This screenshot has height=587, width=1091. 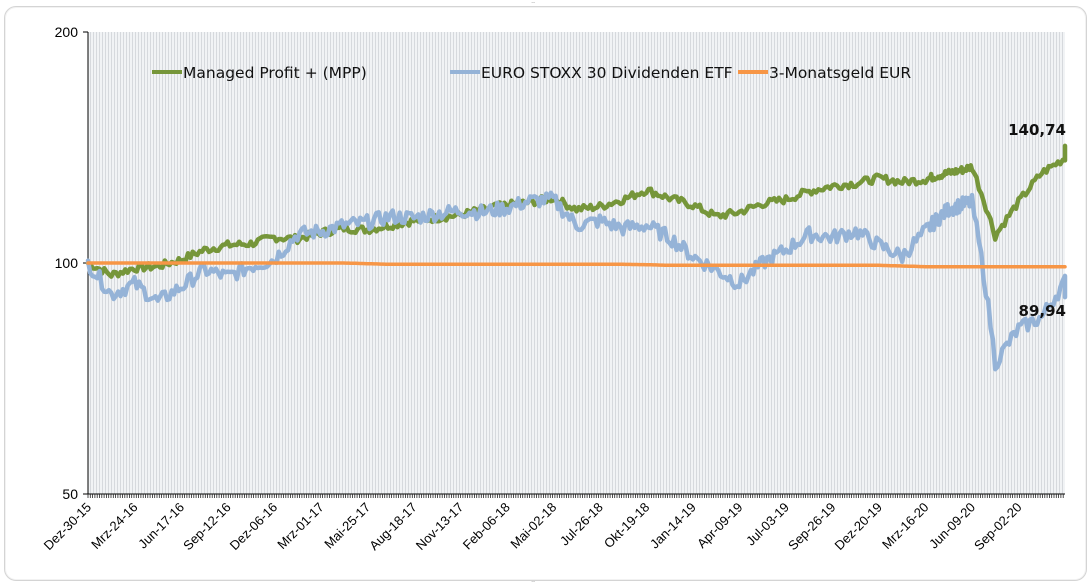 What do you see at coordinates (673, 526) in the screenshot?
I see `x-tick-label: Jan-14-19` at bounding box center [673, 526].